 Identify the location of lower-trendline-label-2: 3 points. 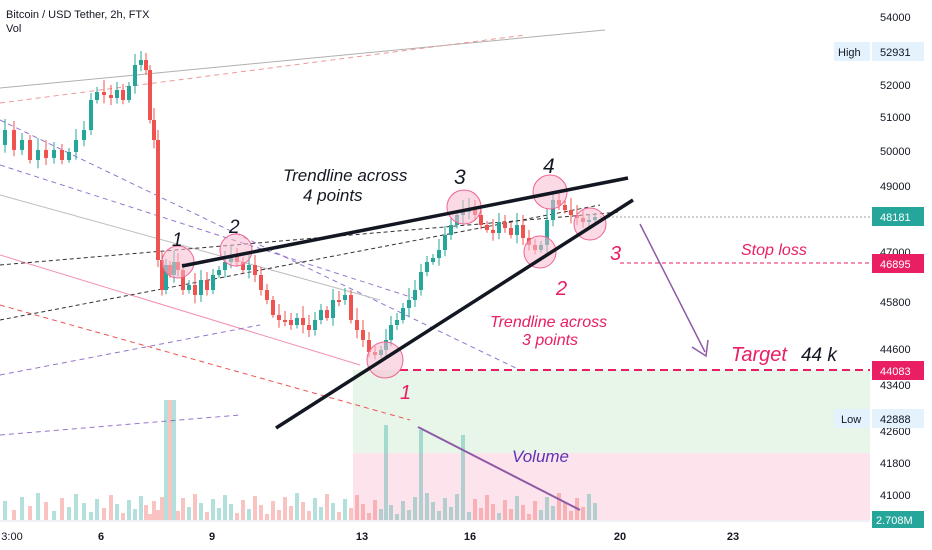
(550, 340).